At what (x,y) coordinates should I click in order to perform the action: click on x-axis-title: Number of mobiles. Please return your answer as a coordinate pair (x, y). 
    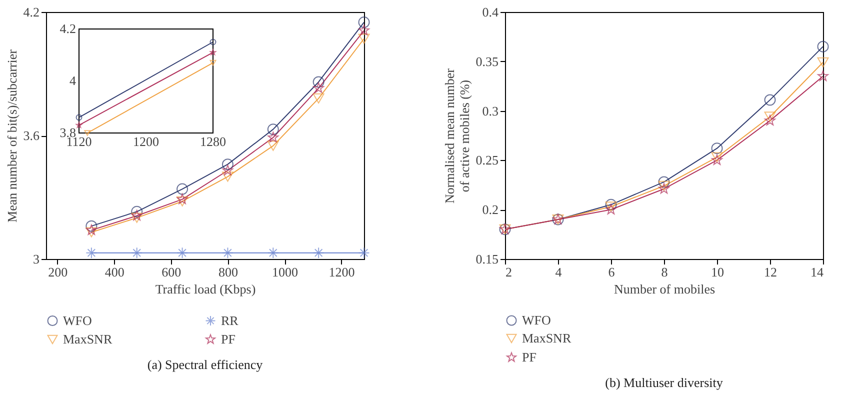
    Looking at the image, I should click on (665, 289).